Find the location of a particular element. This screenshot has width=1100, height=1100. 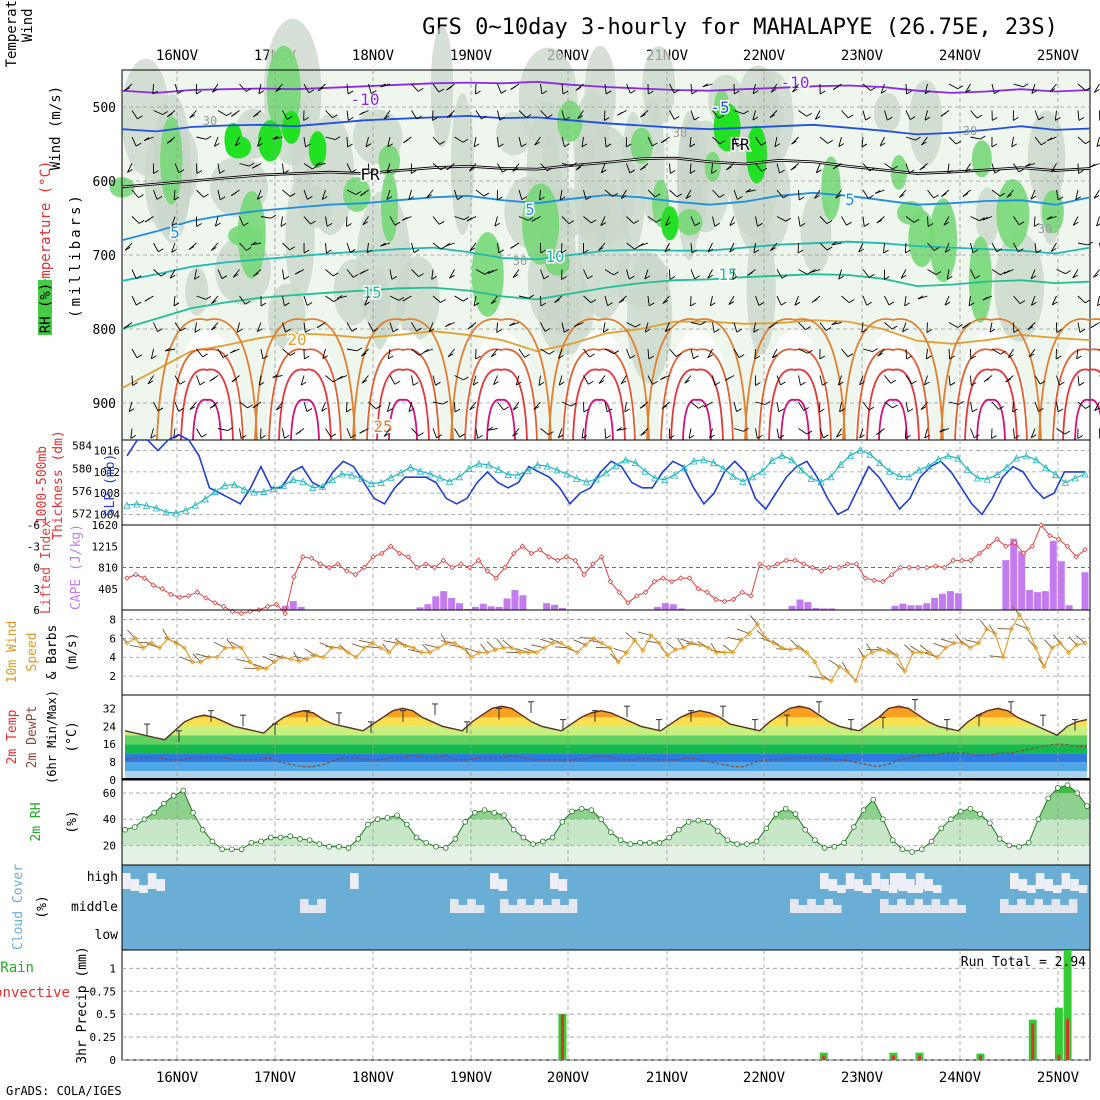

rh-shading is located at coordinates (197, 291).